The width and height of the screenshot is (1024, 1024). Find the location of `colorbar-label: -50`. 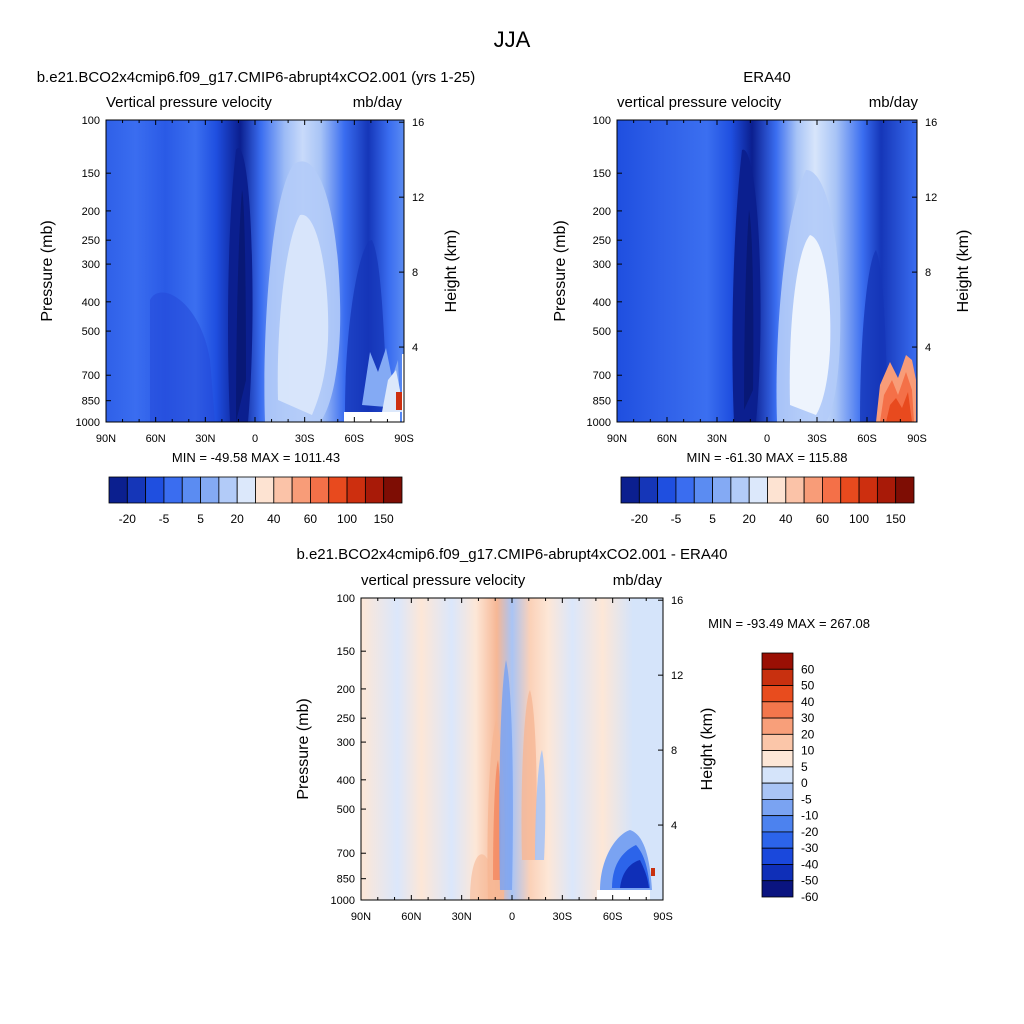

colorbar-label: -50 is located at coordinates (810, 881).